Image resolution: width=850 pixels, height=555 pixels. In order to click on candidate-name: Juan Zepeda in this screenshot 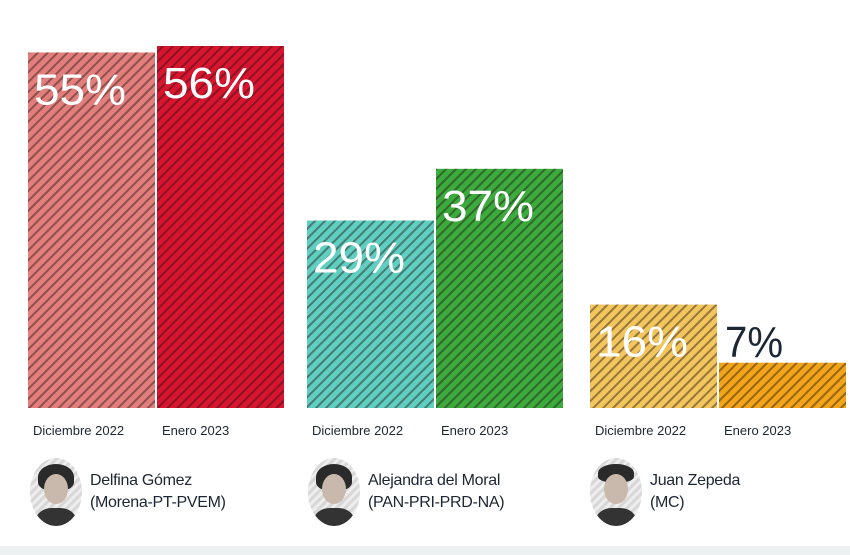, I will do `click(695, 480)`.